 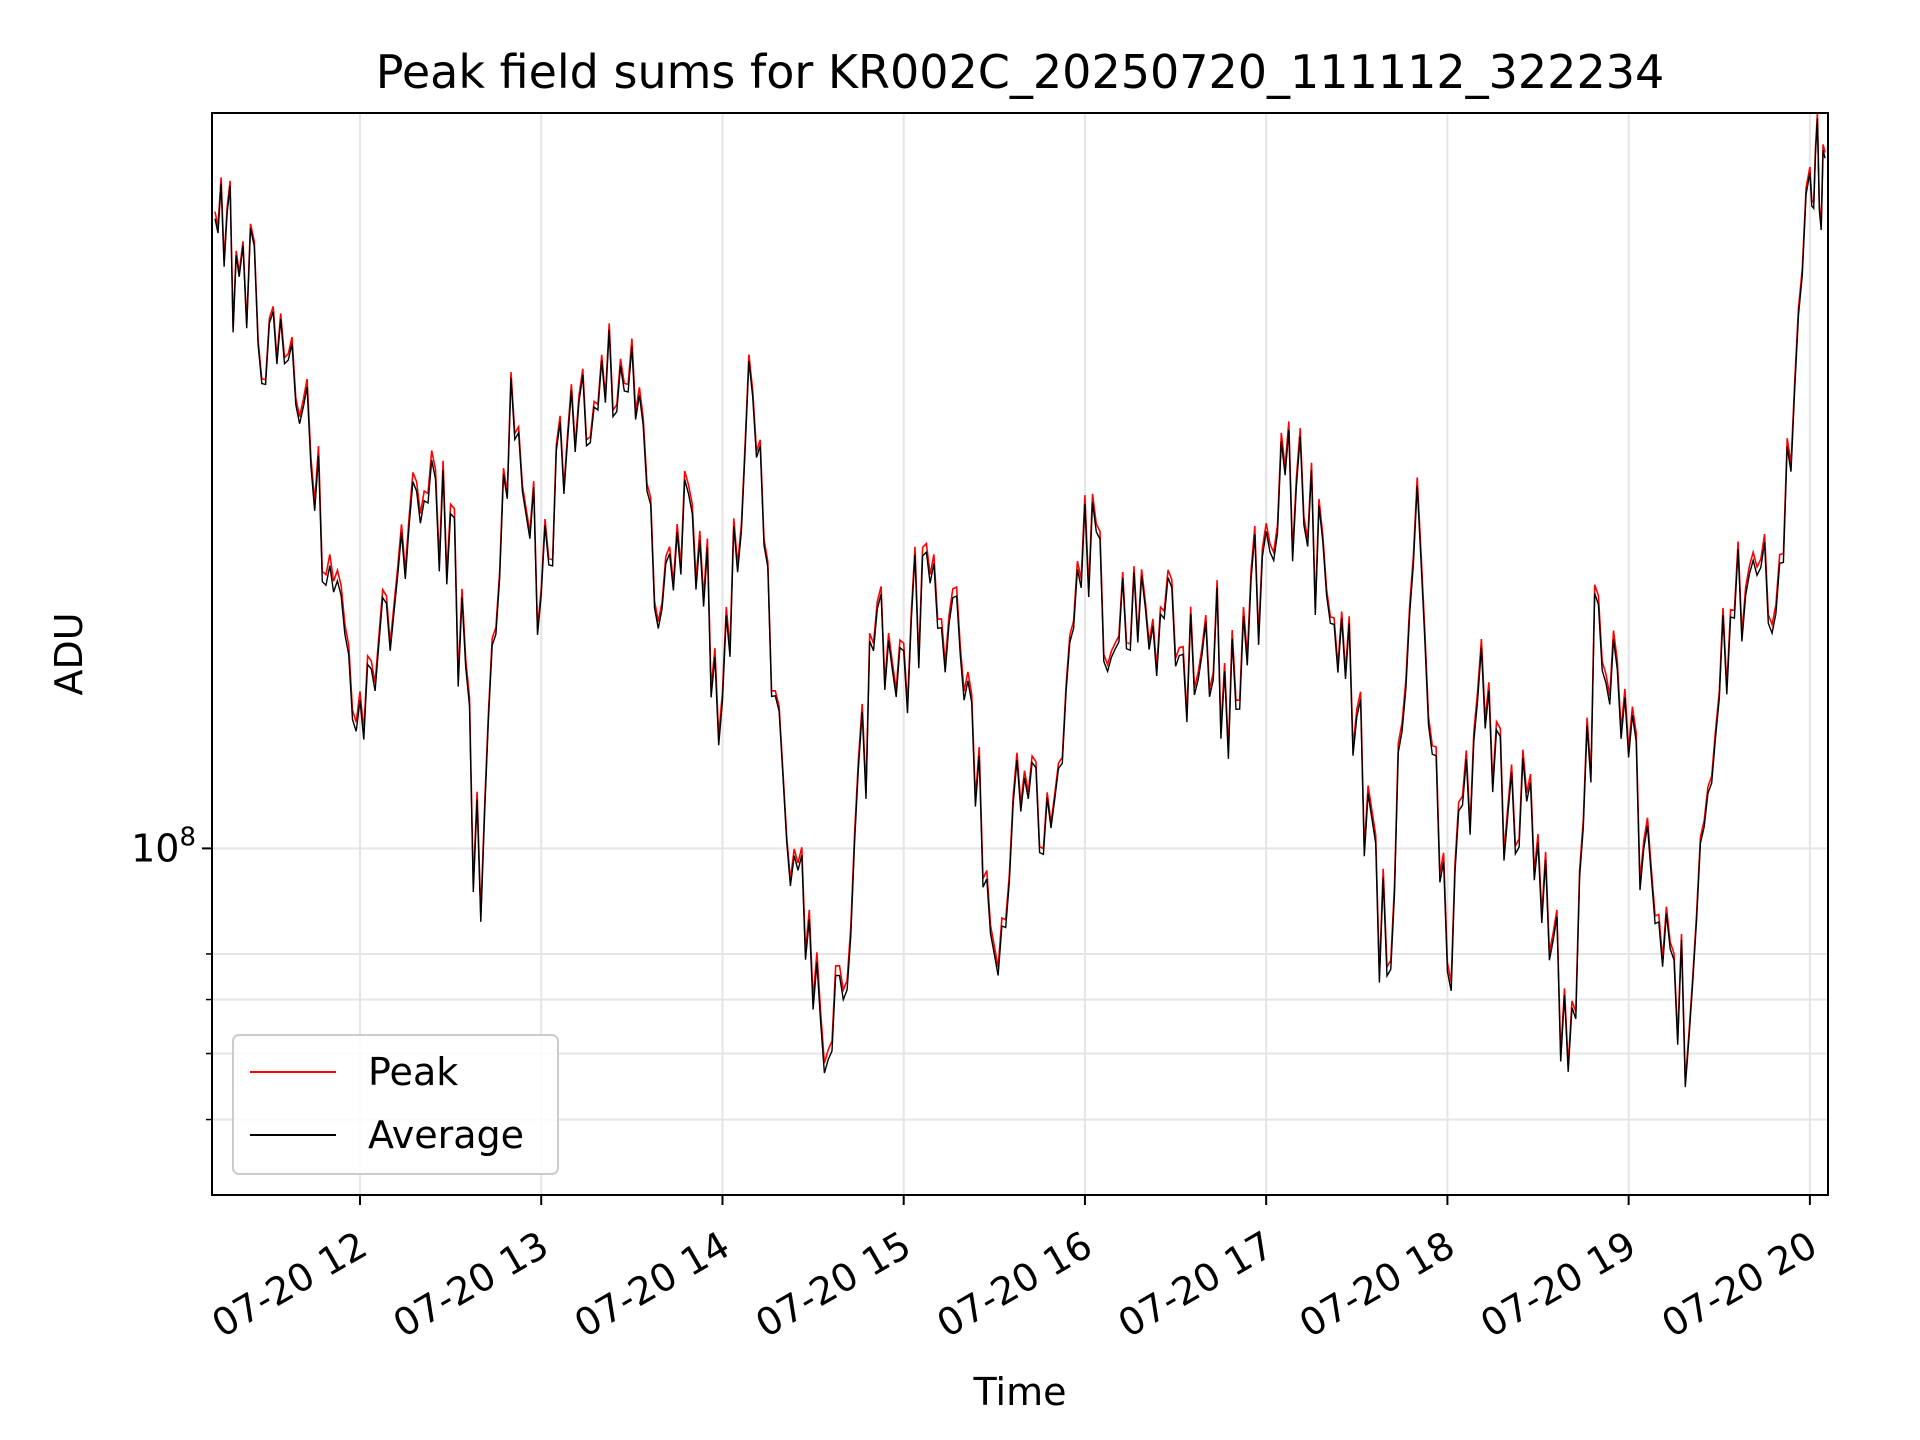 I want to click on legend: Peak Average, so click(x=395, y=1104).